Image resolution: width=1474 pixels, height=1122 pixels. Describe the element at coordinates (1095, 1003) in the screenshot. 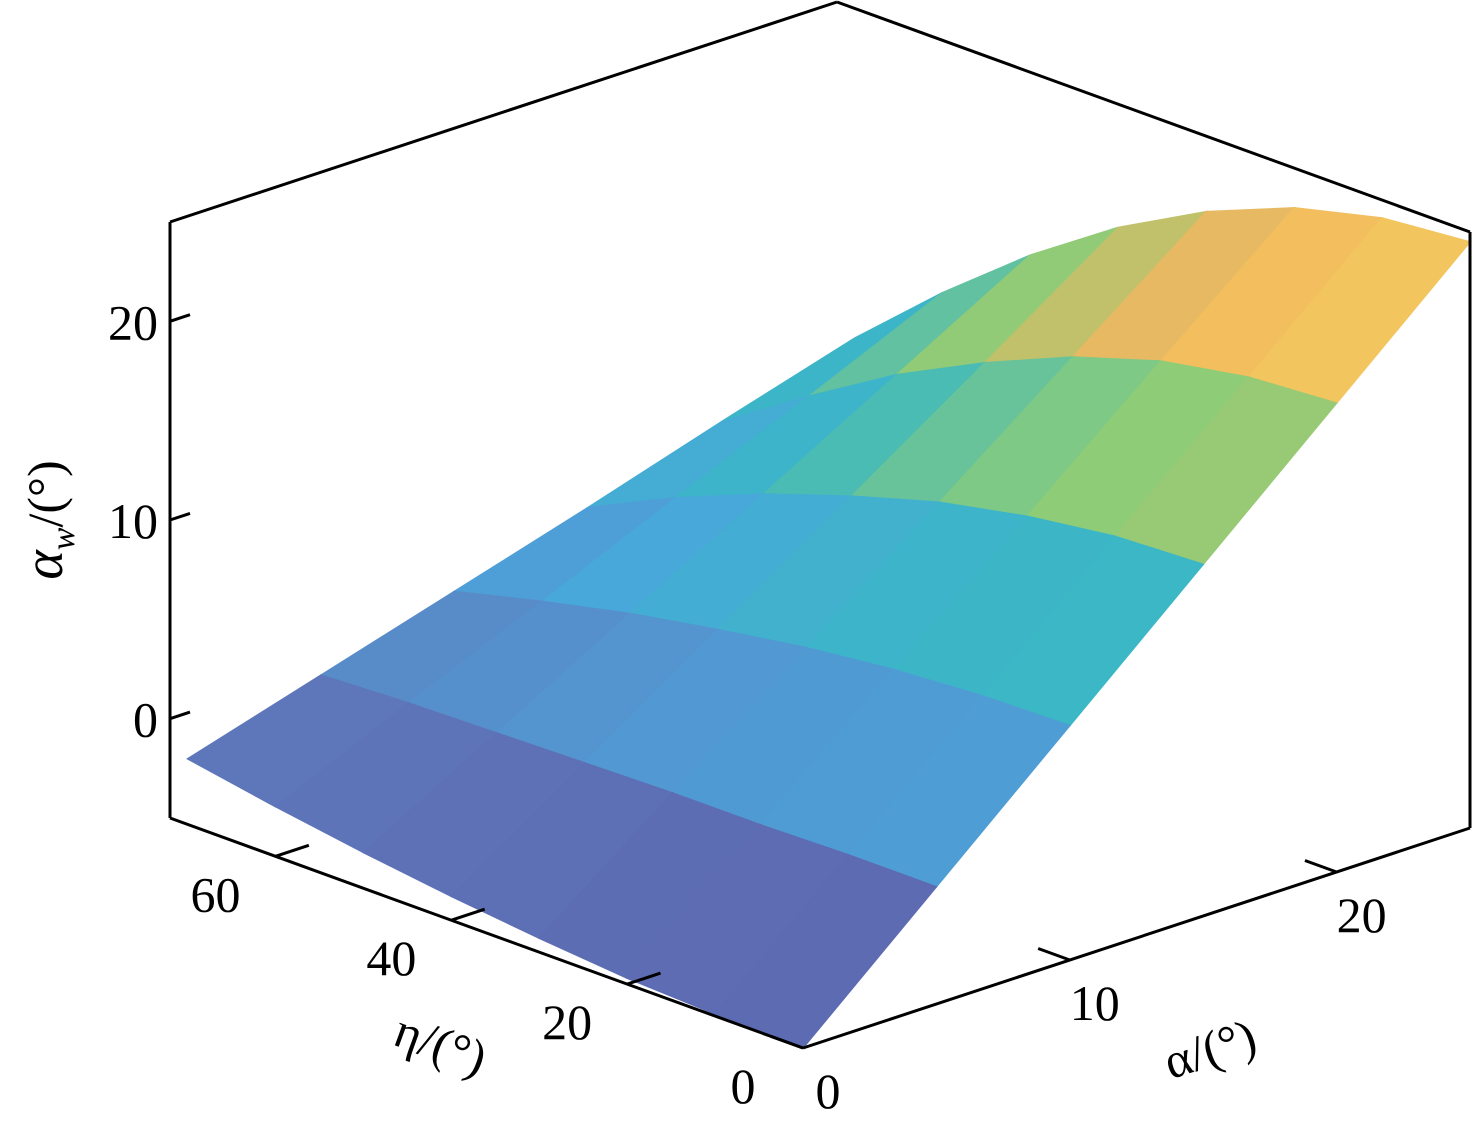

I see `y-tick-label: 10` at that location.